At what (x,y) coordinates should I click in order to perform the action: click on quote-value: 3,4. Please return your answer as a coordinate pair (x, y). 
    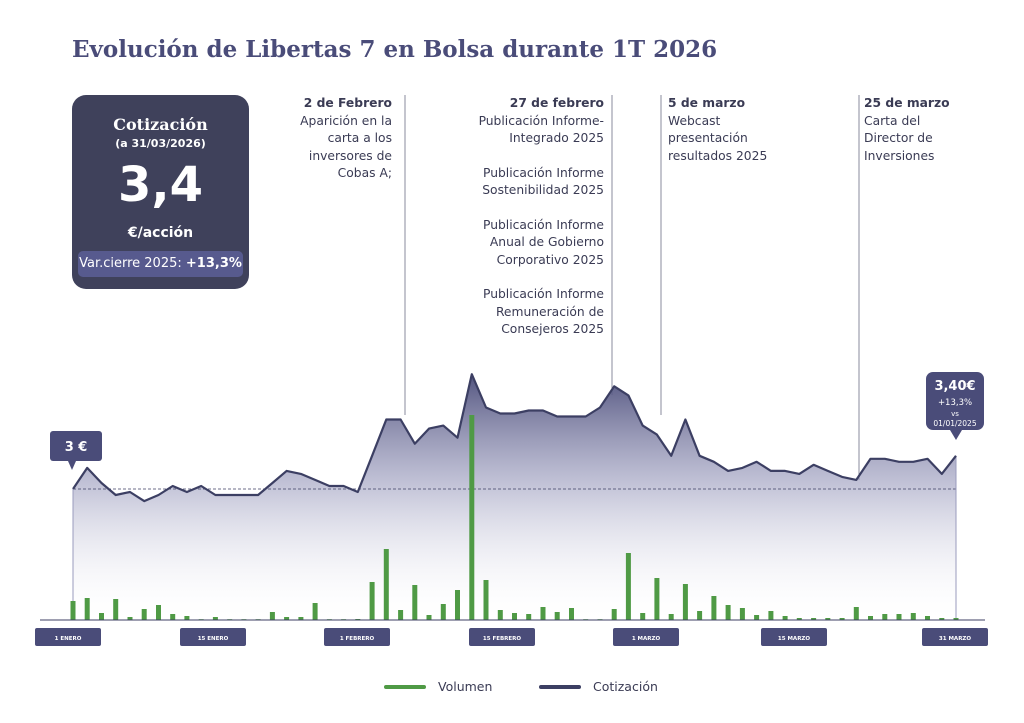
    Looking at the image, I should click on (160, 185).